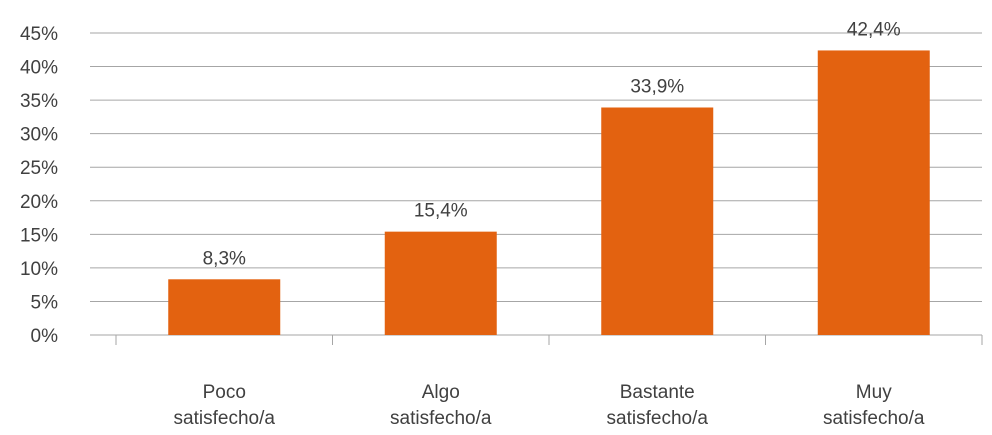  Describe the element at coordinates (224, 258) in the screenshot. I see `data-label: 8,3%` at that location.